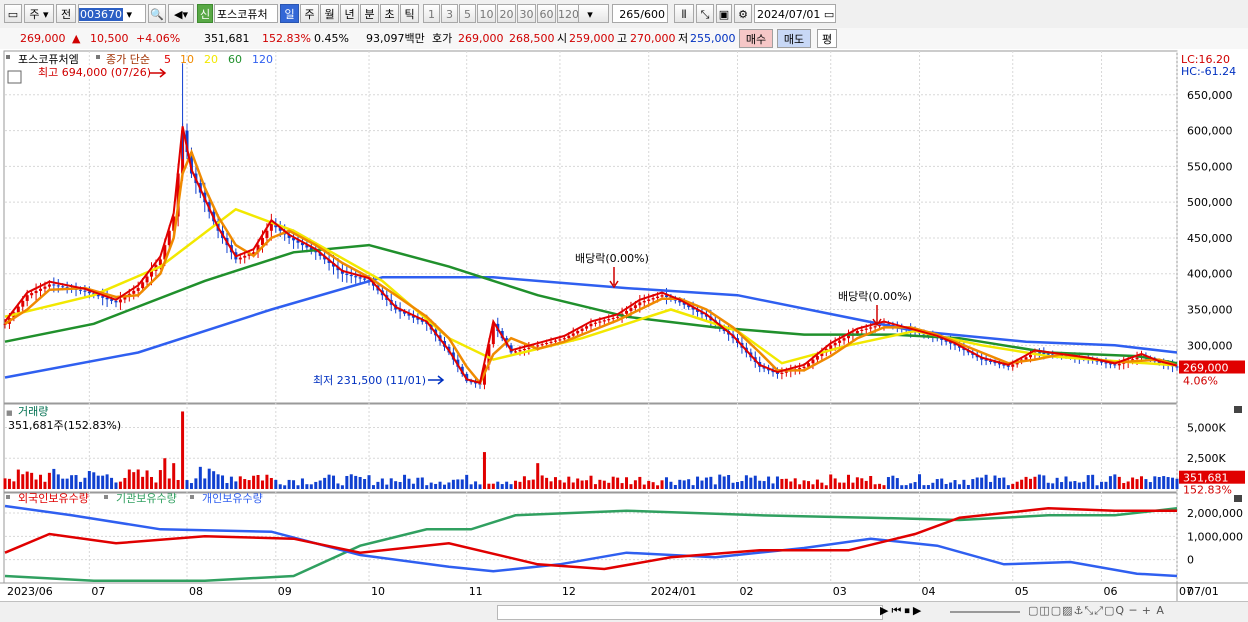 The width and height of the screenshot is (1248, 622). I want to click on search-icon: 🔍, so click(157, 13).